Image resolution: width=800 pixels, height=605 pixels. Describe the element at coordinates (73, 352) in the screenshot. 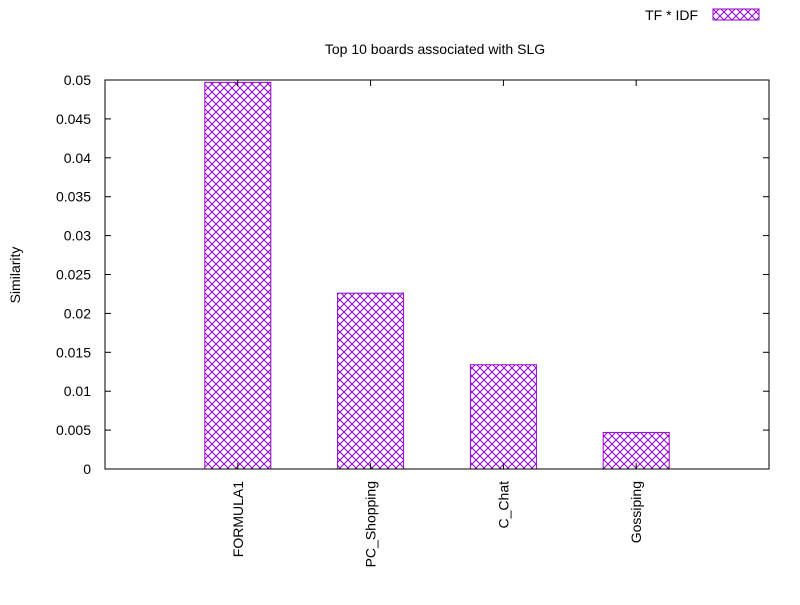

I see `y-tick-label: 0.015` at that location.